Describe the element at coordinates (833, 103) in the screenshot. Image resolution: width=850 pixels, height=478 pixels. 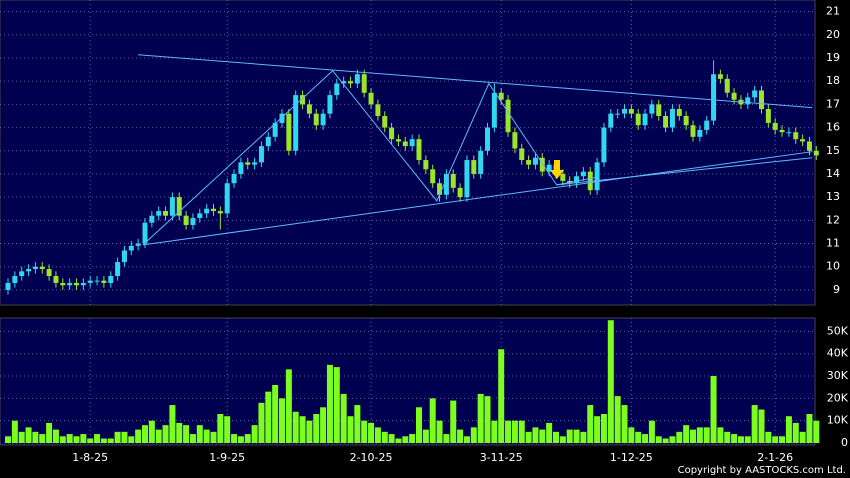
I see `y-tick-label: 17` at that location.